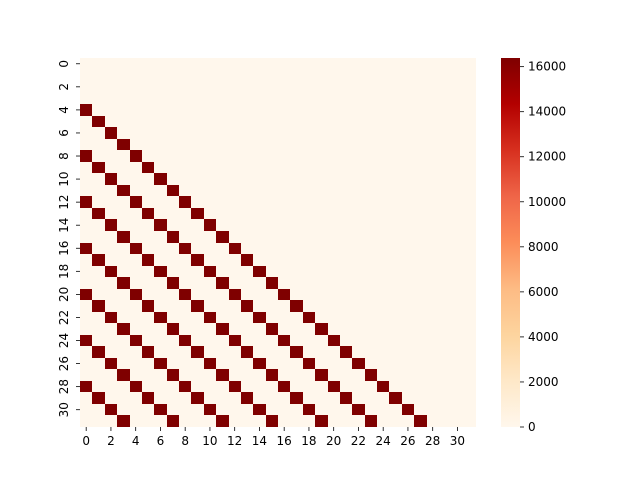 The image size is (640, 484). I want to click on heatmap-cell-r31-c8, so click(185, 421).